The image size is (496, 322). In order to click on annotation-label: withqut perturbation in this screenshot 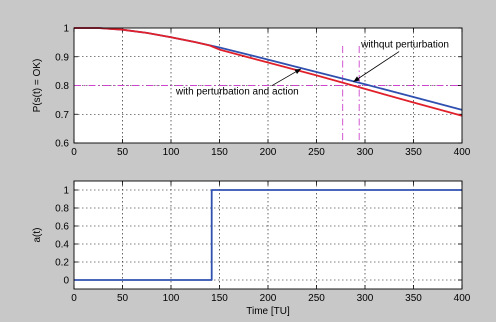, I will do `click(404, 45)`.